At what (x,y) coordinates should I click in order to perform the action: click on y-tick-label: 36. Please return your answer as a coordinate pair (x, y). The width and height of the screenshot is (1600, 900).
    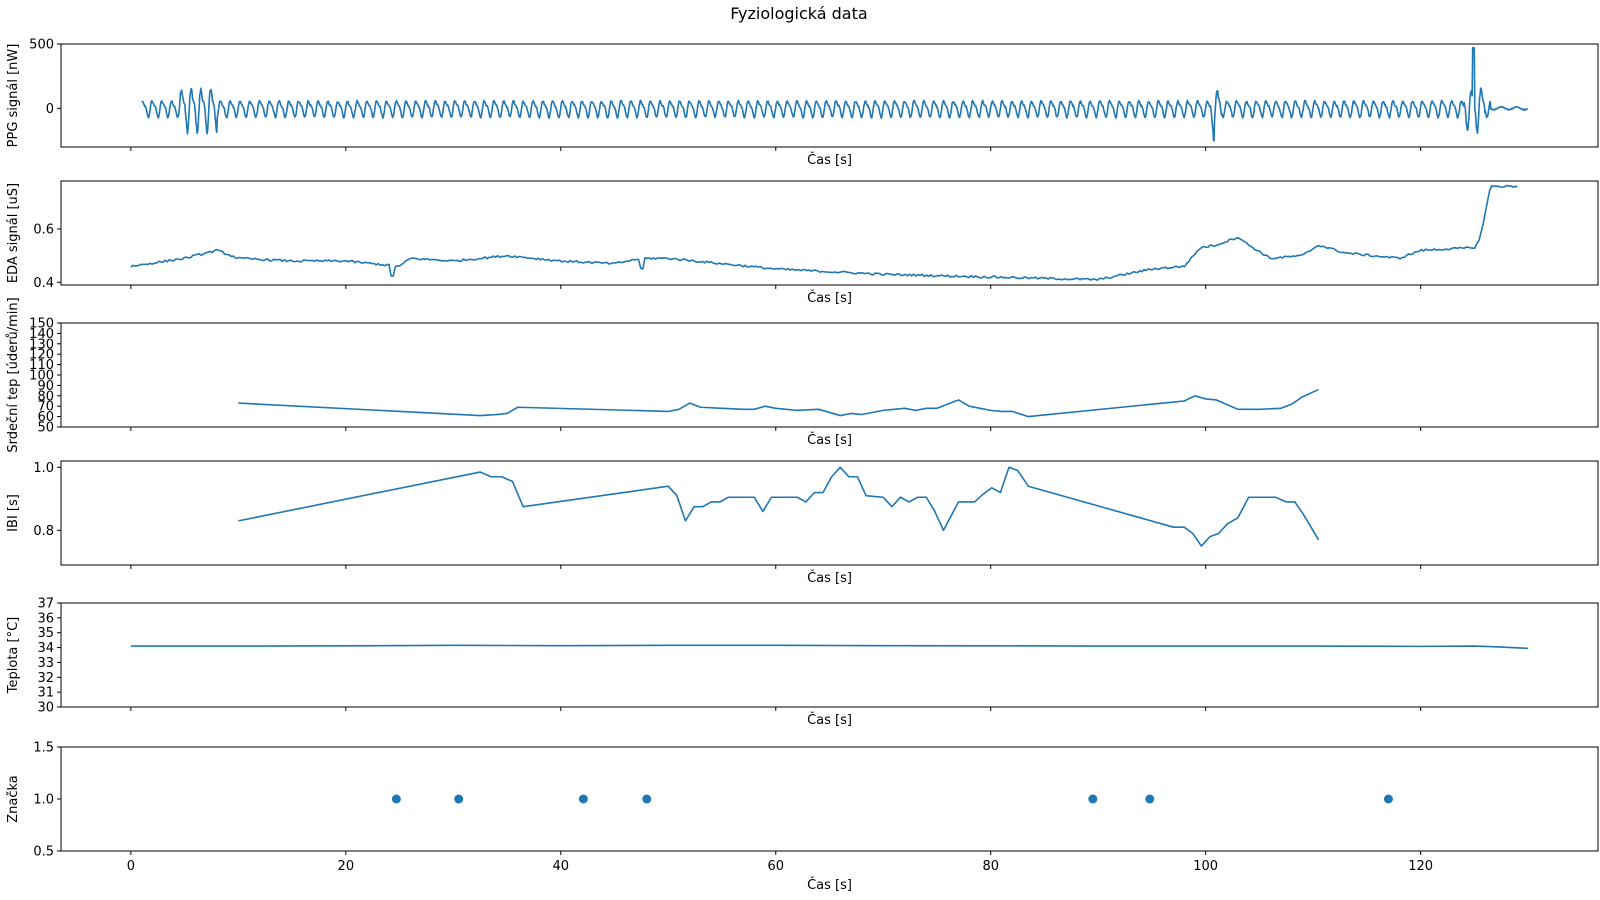
    Looking at the image, I should click on (45, 618).